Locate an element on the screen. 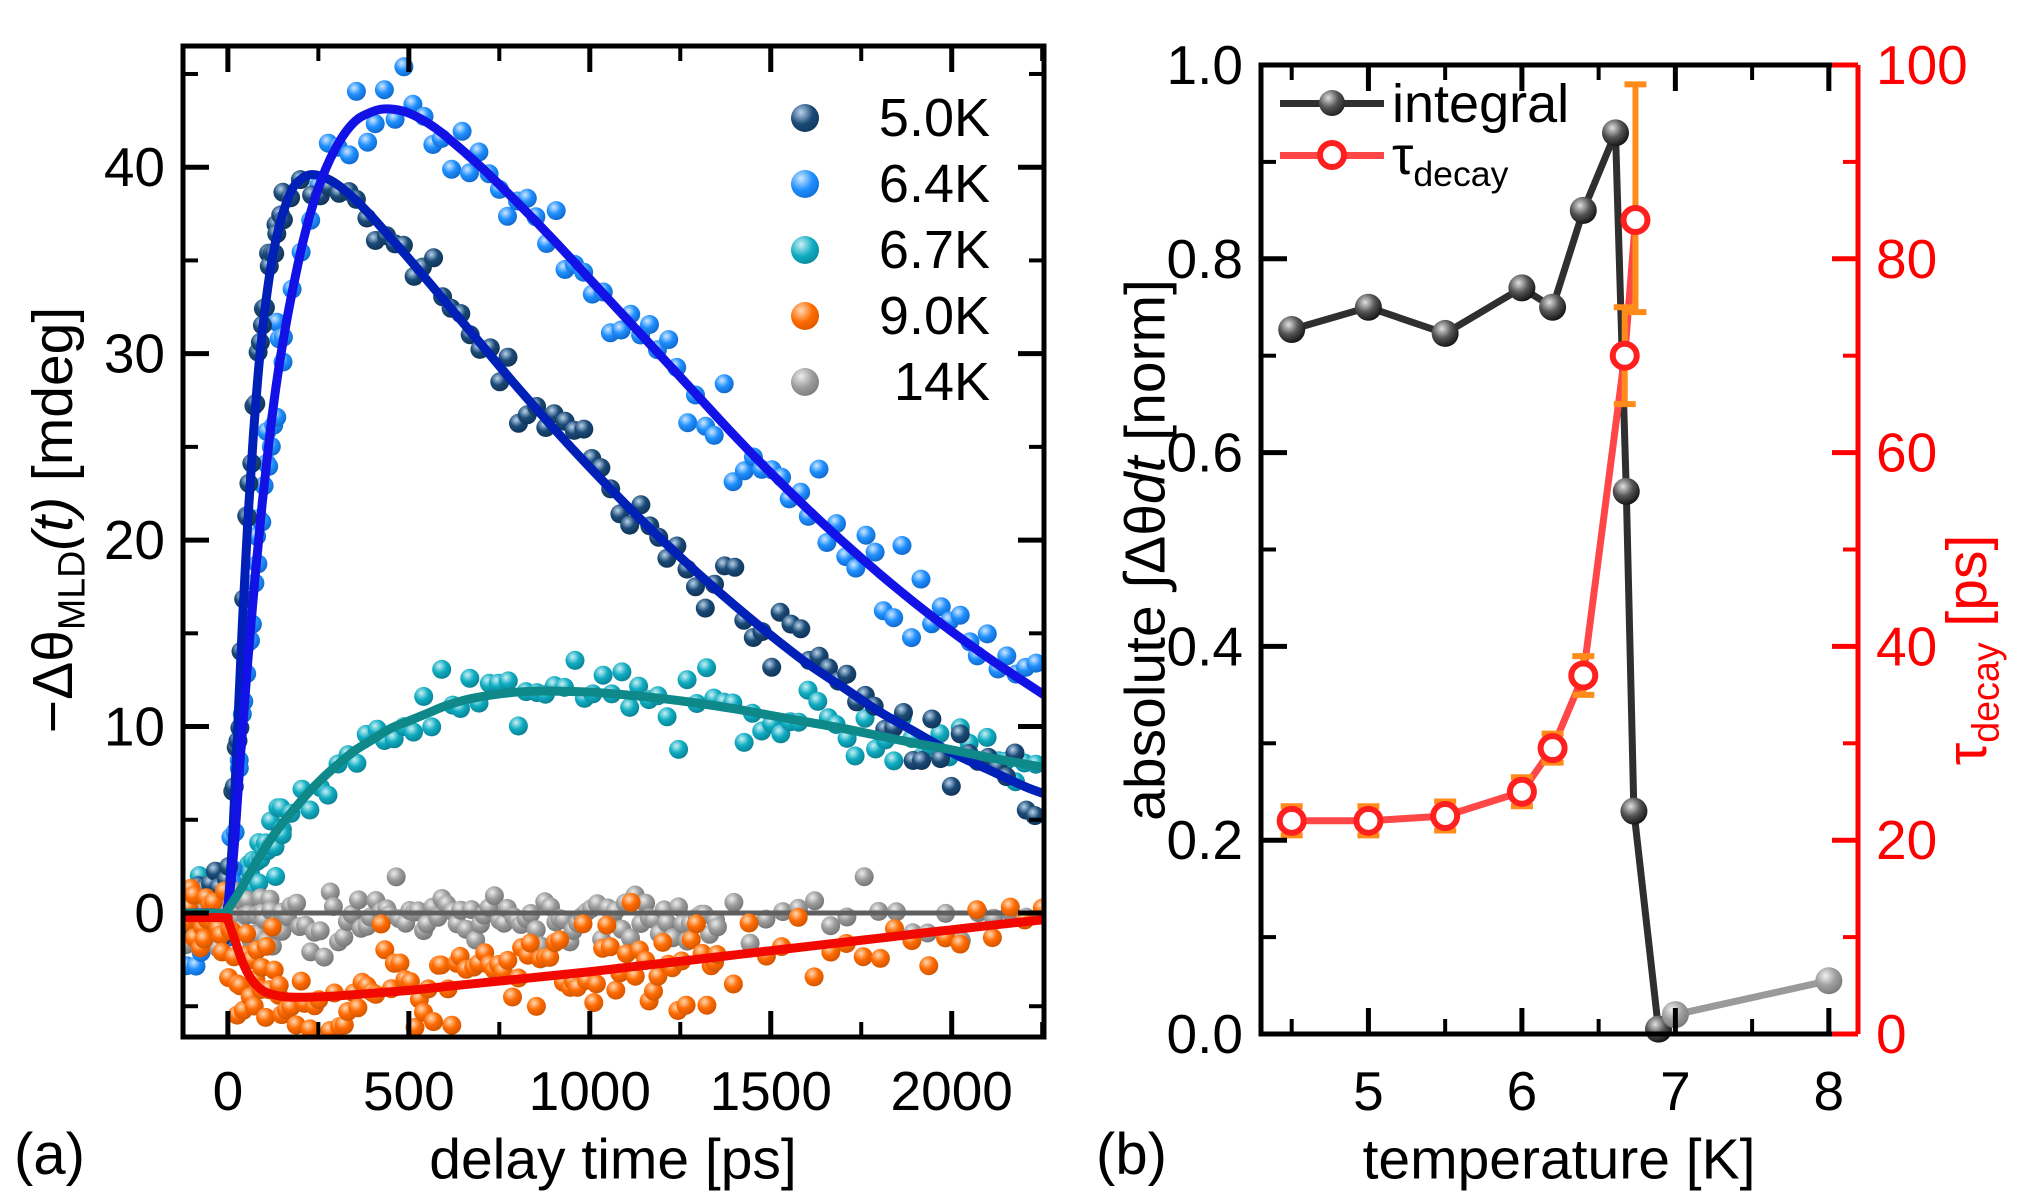  open-circle-marker-icon is located at coordinates (1332, 155).